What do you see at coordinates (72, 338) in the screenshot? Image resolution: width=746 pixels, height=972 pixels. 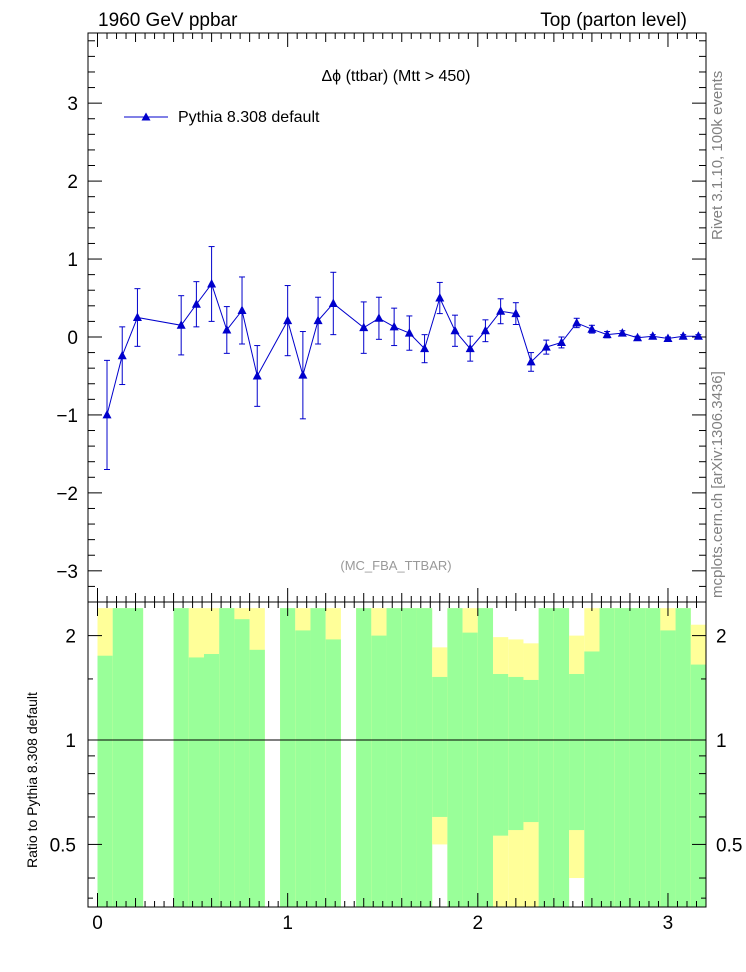 I see `y-tick-label: 0` at bounding box center [72, 338].